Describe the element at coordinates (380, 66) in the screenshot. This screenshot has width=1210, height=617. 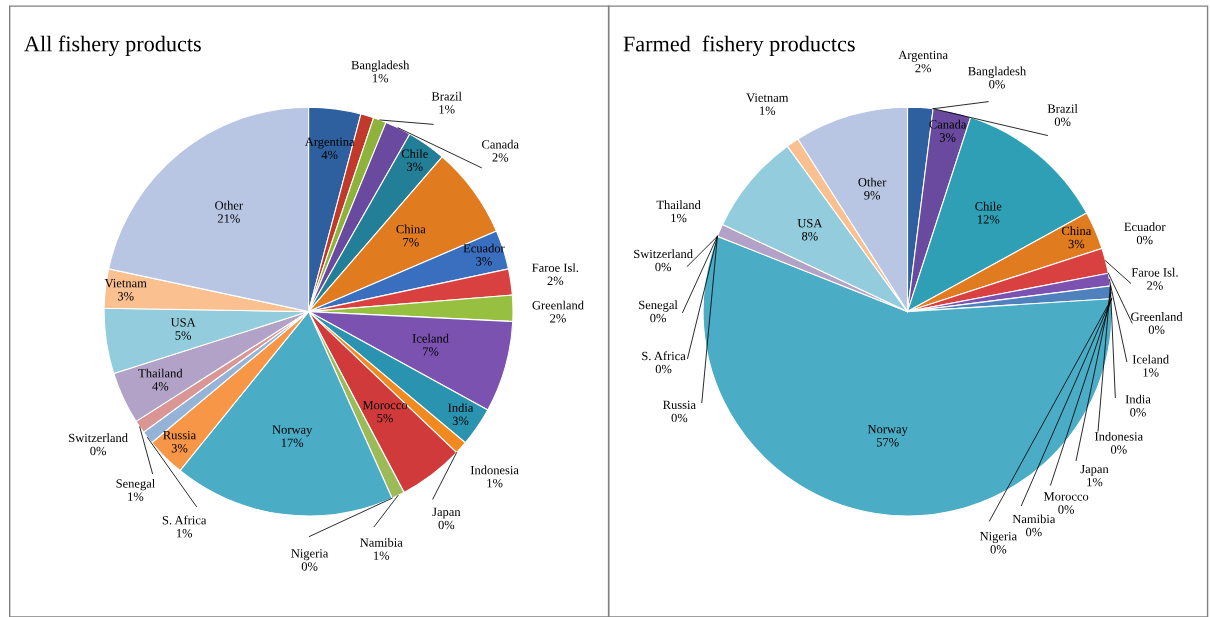
I see `slice-label: Bangladesh` at that location.